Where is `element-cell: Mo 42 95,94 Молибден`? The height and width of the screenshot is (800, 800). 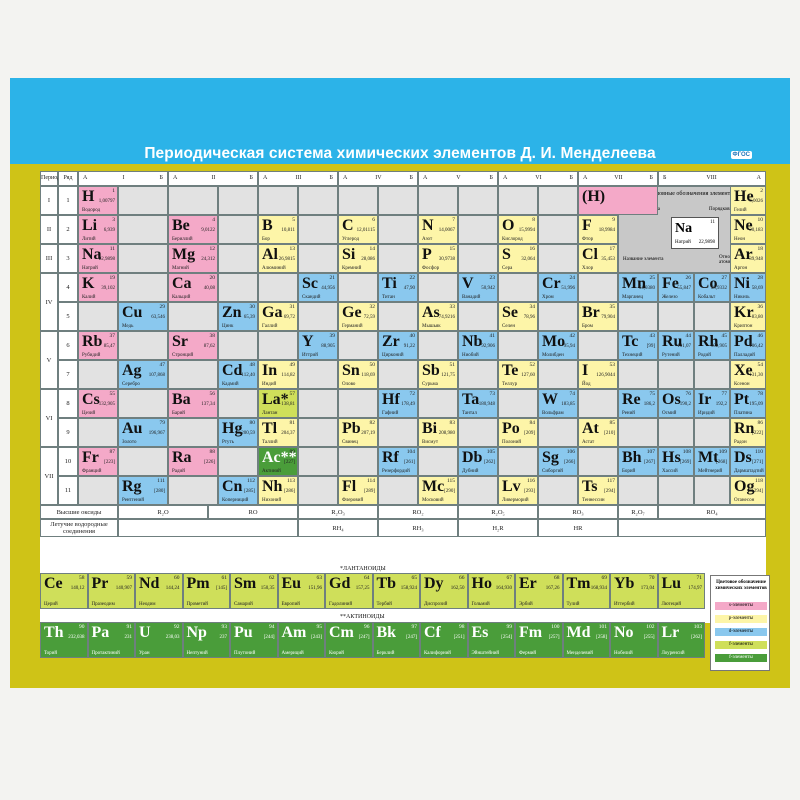
element-cell: Mo 42 95,94 Молибден is located at coordinates (558, 345).